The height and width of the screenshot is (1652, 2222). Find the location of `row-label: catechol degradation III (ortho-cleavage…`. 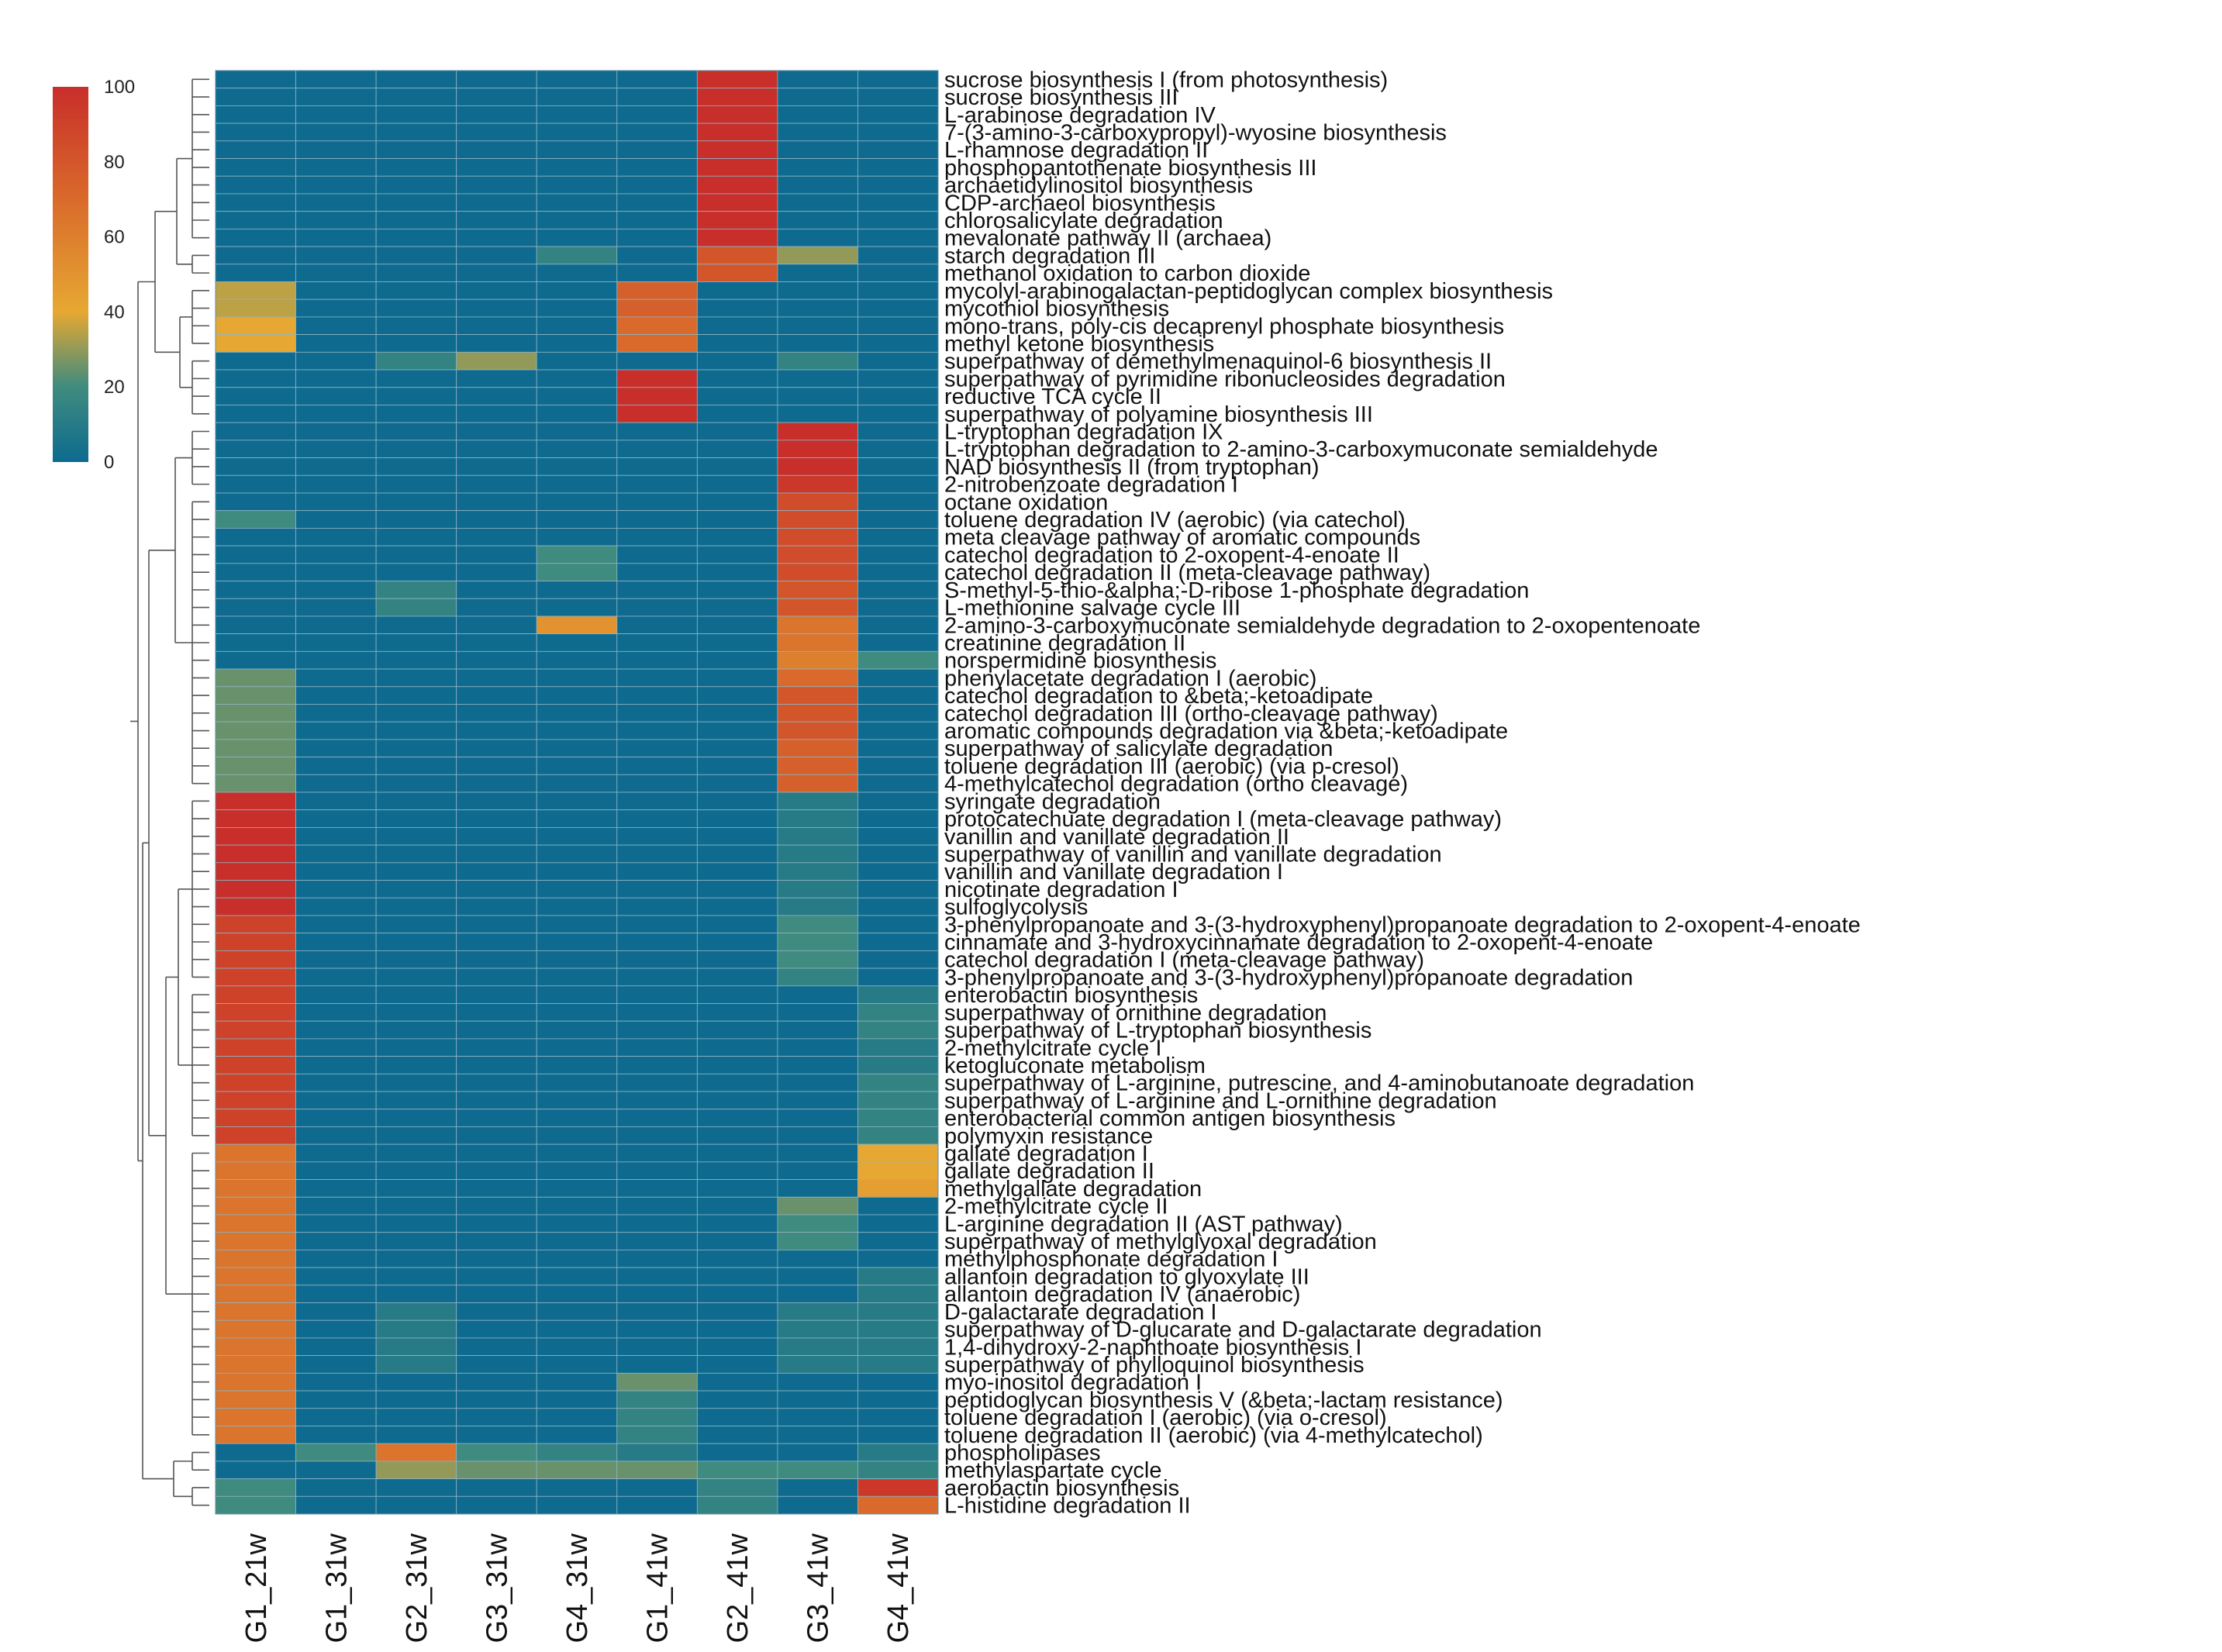

row-label: catechol degradation III (ortho-cleavage… is located at coordinates (1191, 714).